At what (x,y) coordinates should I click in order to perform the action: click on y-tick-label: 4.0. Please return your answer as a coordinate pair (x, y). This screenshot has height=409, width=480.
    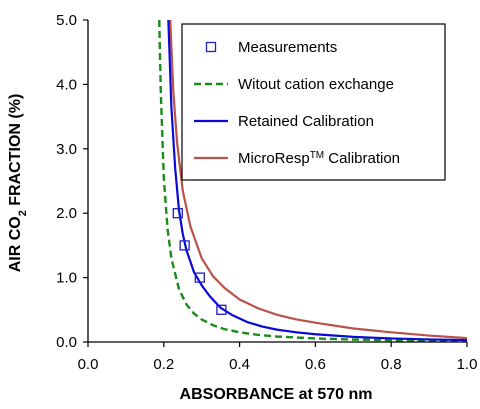
    Looking at the image, I should click on (66, 84).